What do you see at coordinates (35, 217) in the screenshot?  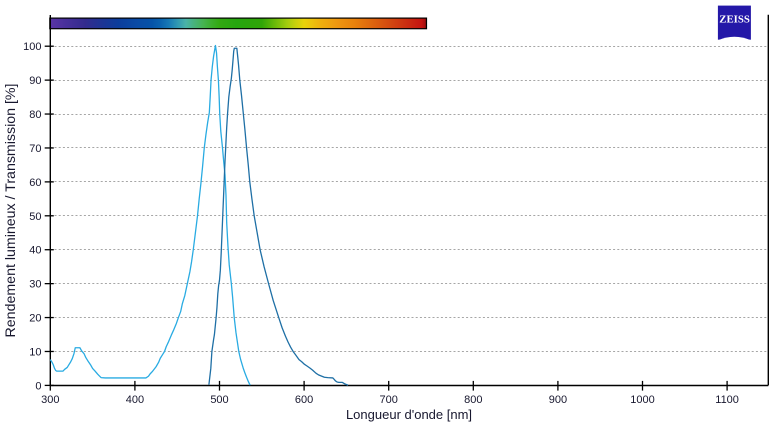 I see `svg-text: 50` at bounding box center [35, 217].